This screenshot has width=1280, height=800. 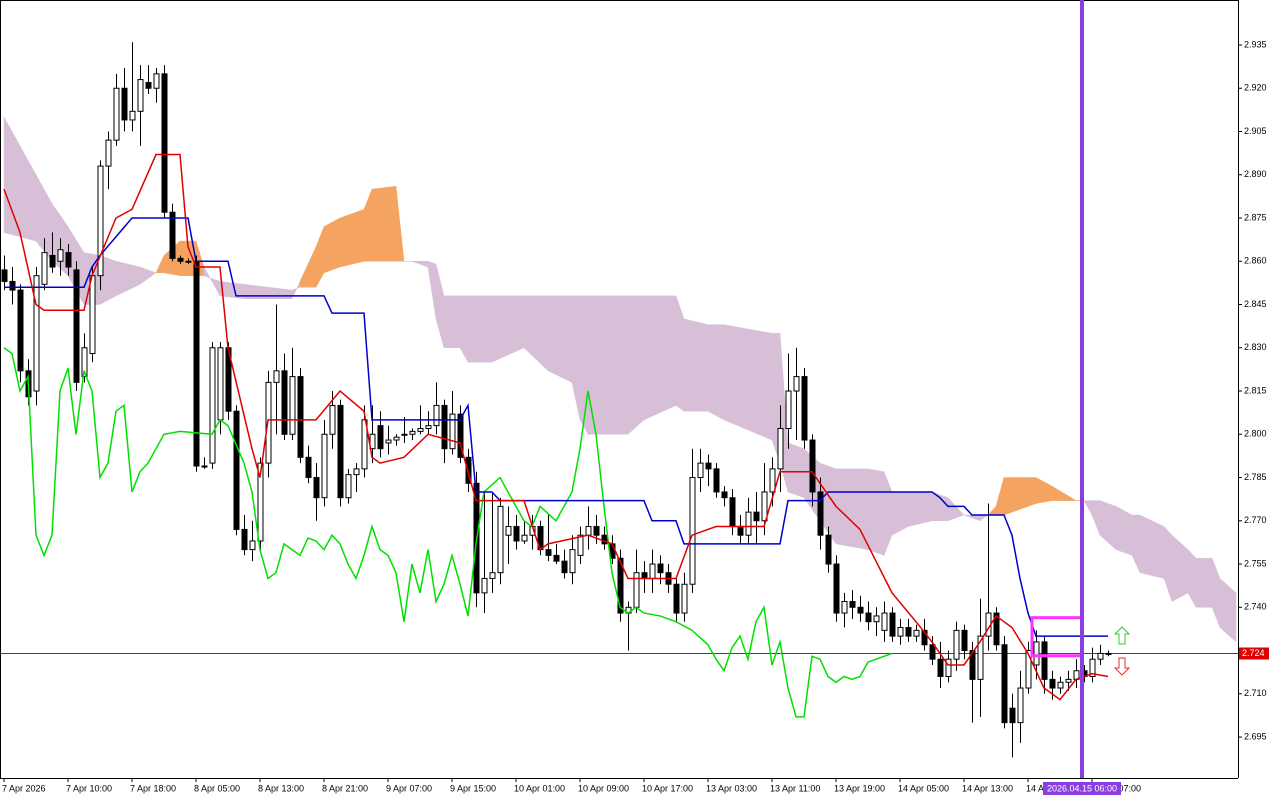 What do you see at coordinates (409, 788) in the screenshot?
I see `x-tick-label: 9 Apr 07:00` at bounding box center [409, 788].